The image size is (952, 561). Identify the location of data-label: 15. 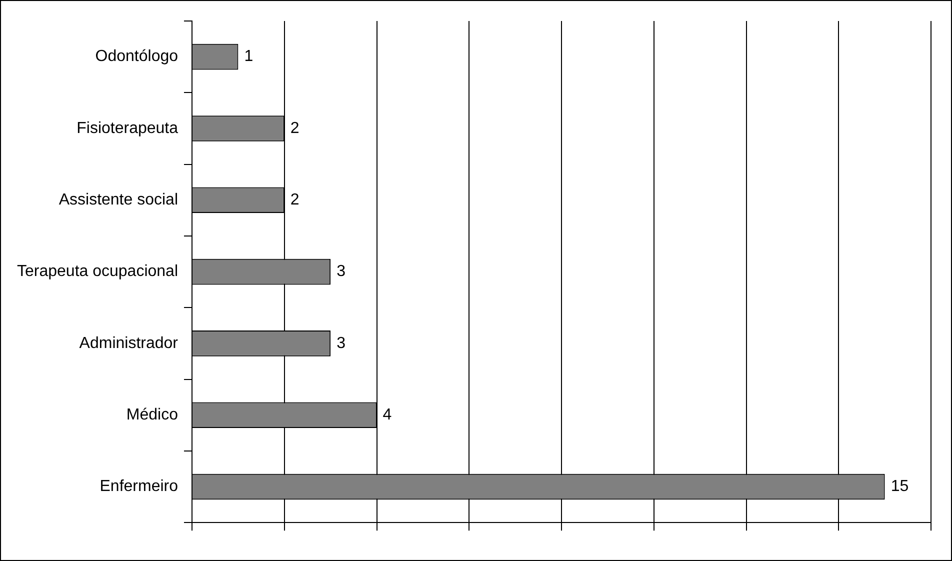
(899, 487).